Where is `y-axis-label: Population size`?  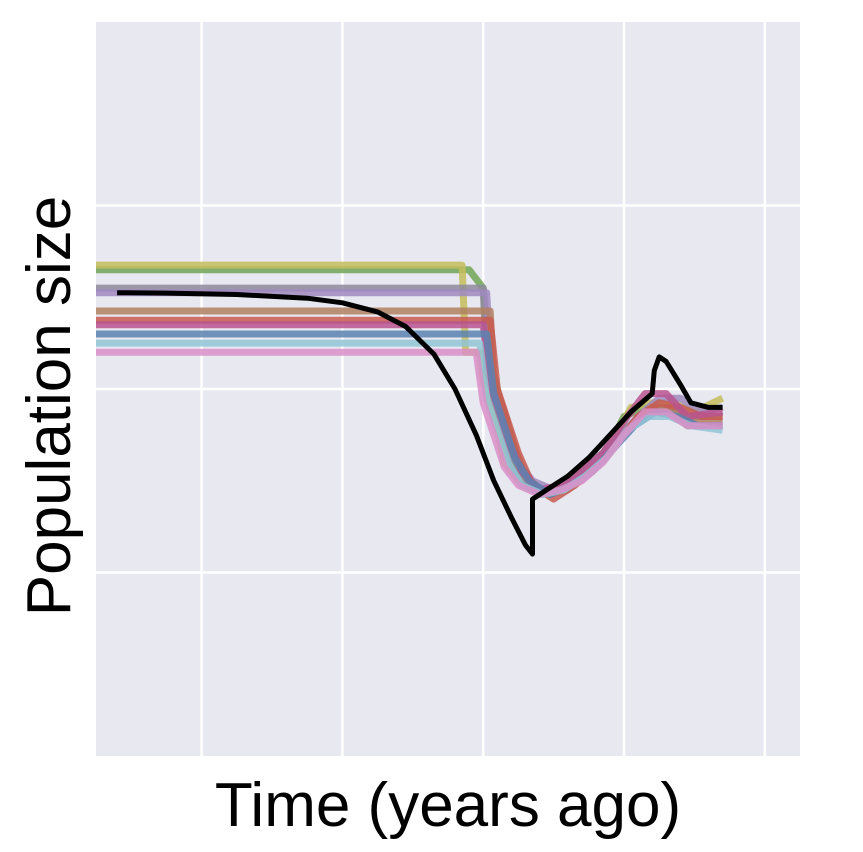 y-axis-label: Population size is located at coordinates (49, 406).